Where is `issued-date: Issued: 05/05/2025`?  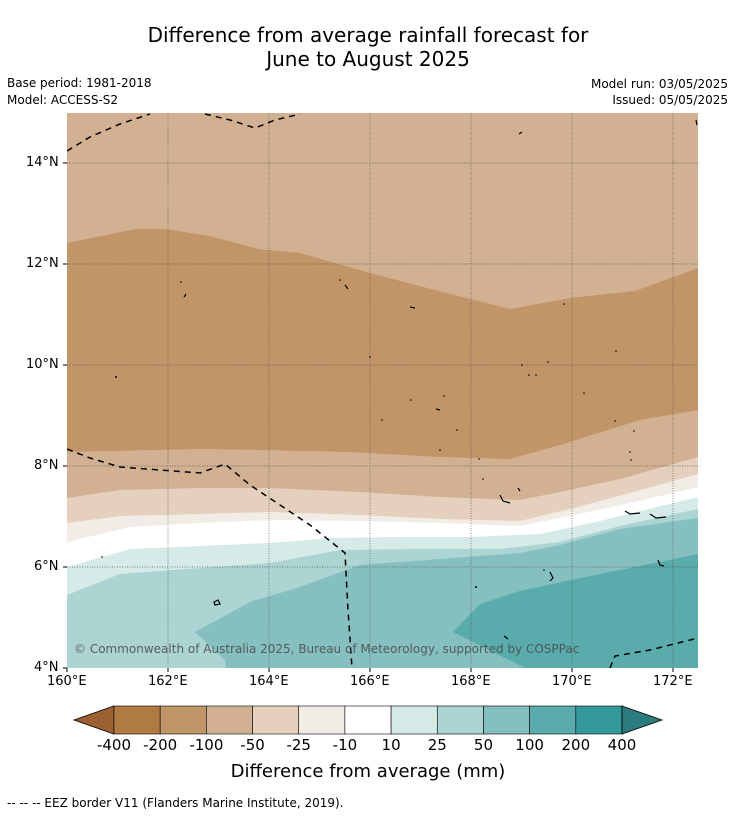 issued-date: Issued: 05/05/2025 is located at coordinates (670, 100).